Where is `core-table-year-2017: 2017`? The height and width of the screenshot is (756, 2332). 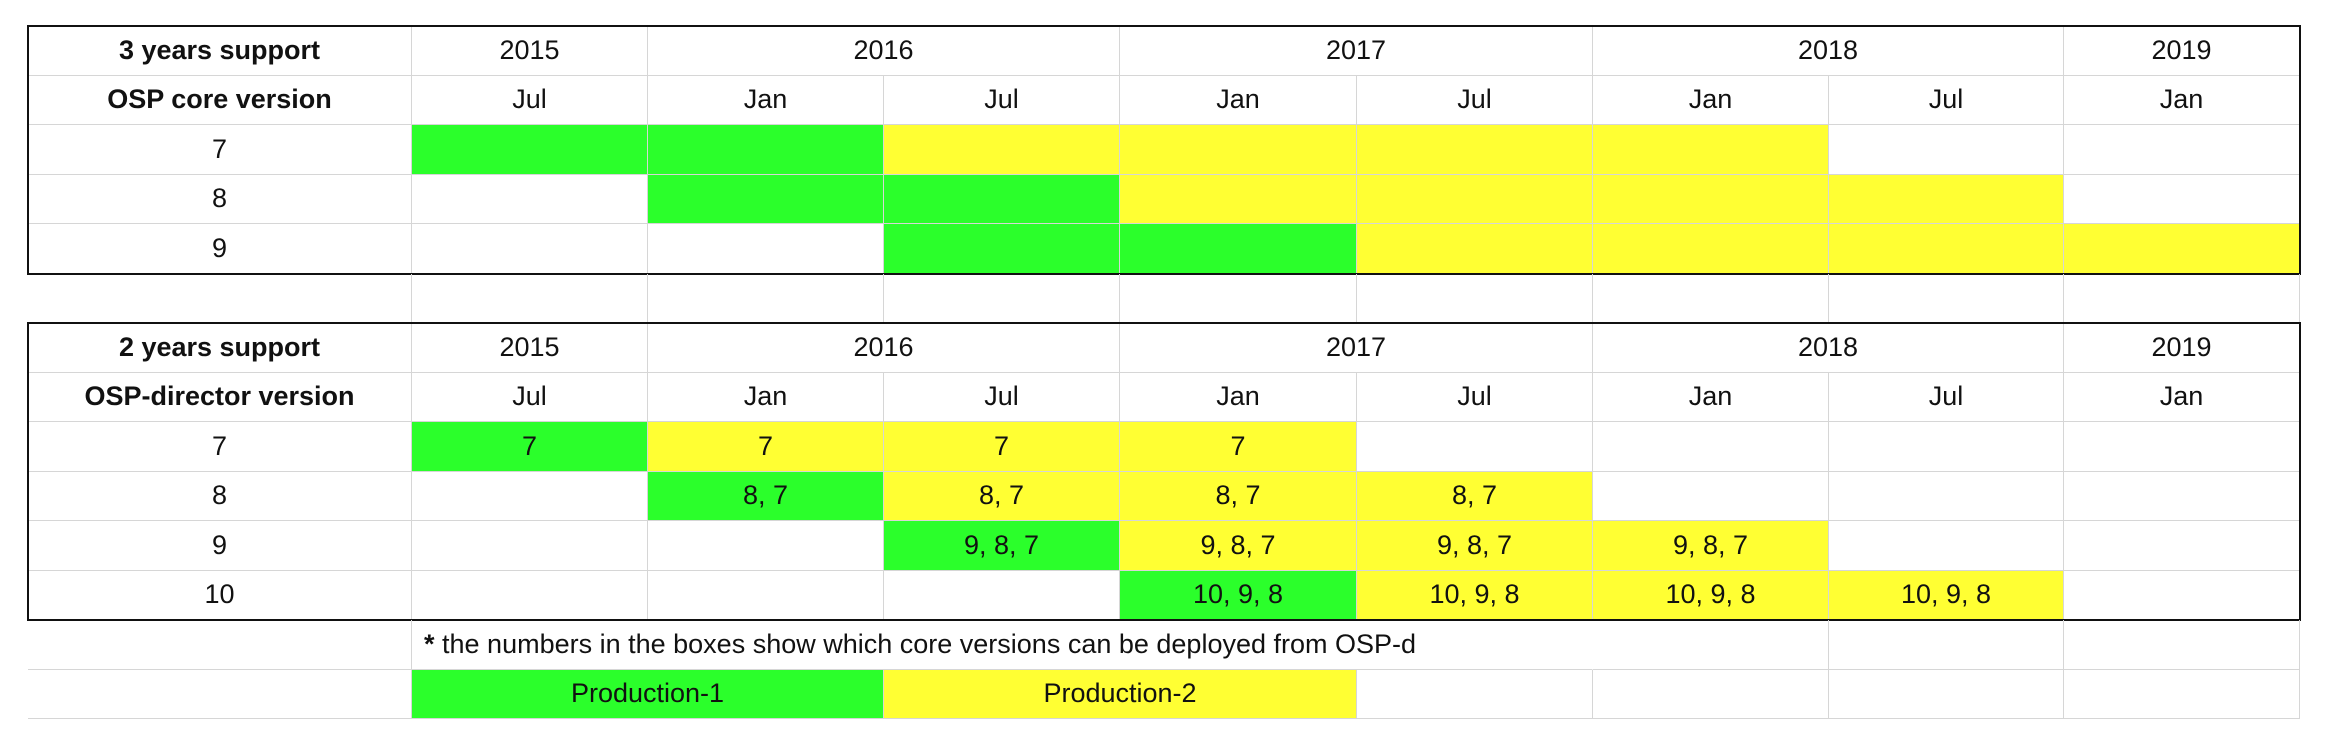
core-table-year-2017: 2017 is located at coordinates (1356, 51).